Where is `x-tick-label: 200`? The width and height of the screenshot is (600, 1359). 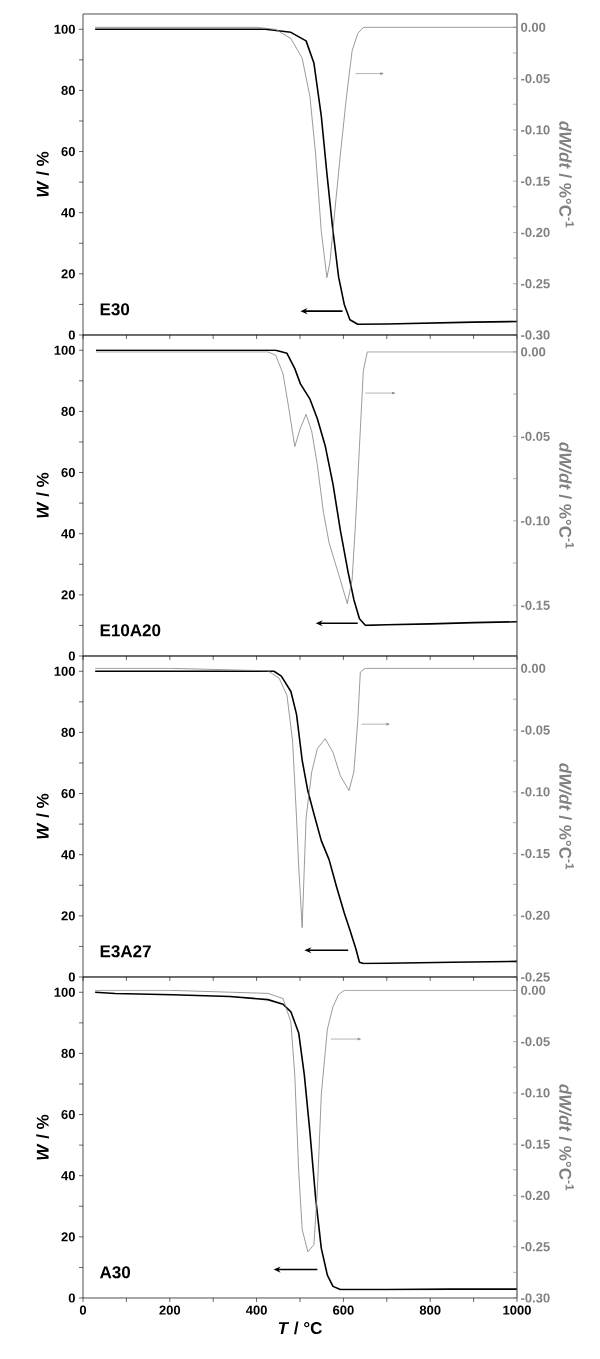
x-tick-label: 200 is located at coordinates (170, 1310).